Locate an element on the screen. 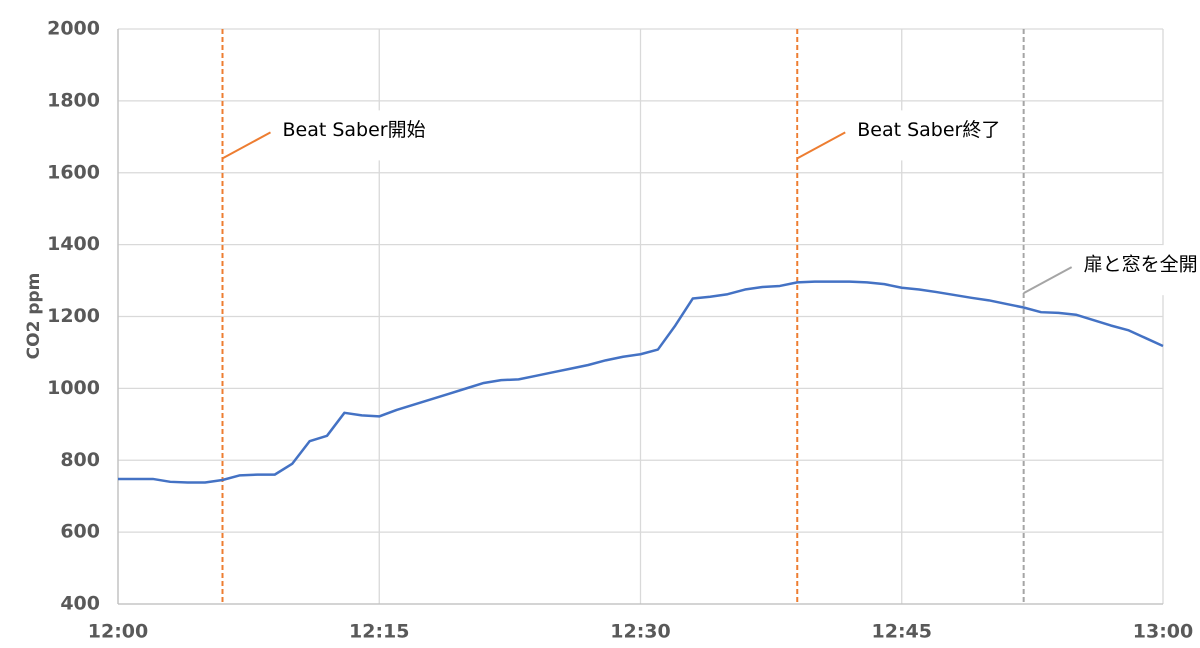 The image size is (1200, 648). y-tick-label: 1800 is located at coordinates (73, 100).